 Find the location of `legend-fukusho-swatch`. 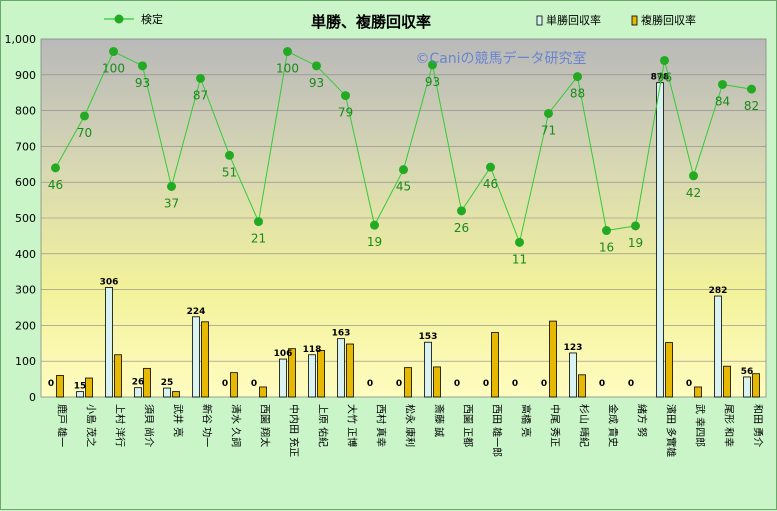

legend-fukusho-swatch is located at coordinates (634, 20).